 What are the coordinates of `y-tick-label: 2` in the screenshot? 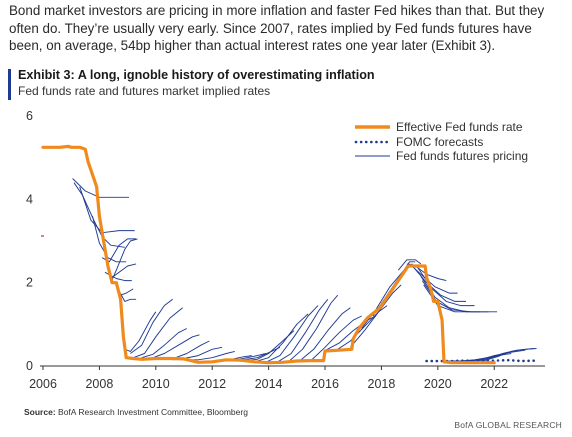 It's located at (29, 283).